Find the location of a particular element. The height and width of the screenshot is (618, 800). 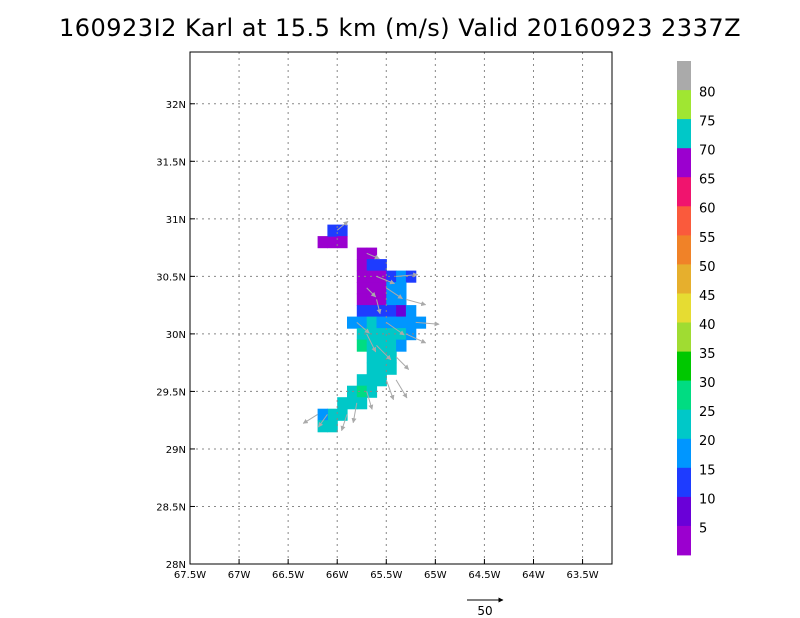

colorbar-label: 80 is located at coordinates (707, 93).